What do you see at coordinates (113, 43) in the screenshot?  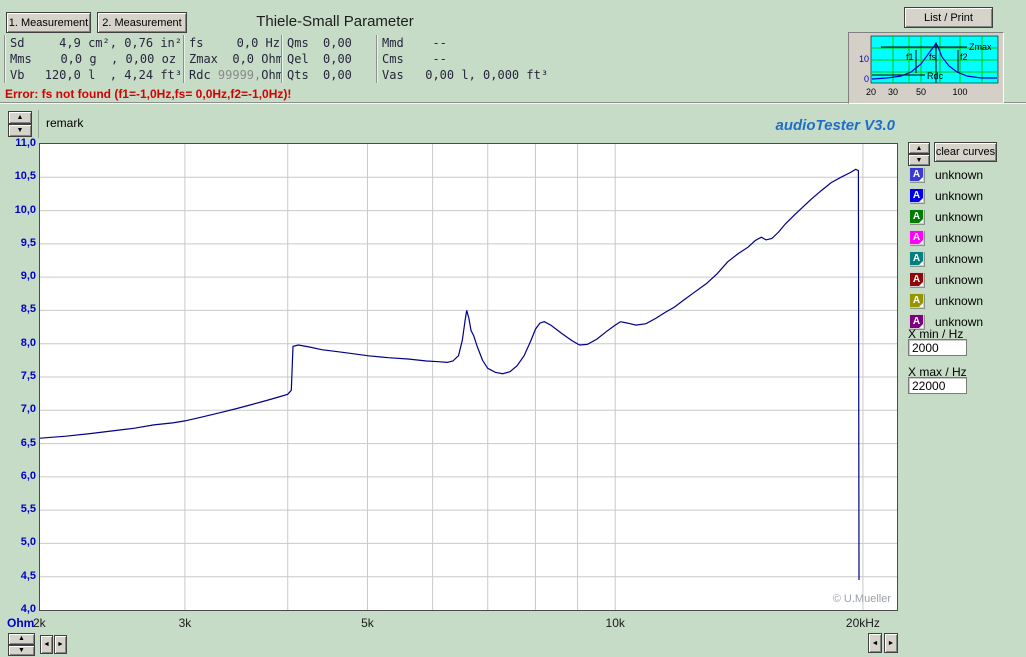 I see `param-value: 4,9 cm², 0,76 in²` at bounding box center [113, 43].